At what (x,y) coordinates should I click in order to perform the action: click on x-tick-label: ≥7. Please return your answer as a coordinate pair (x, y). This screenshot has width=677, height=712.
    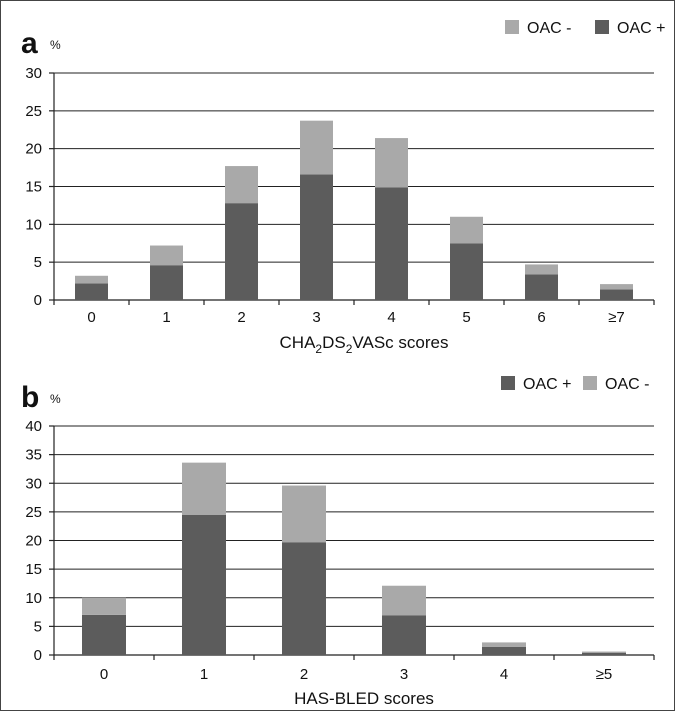
    Looking at the image, I should click on (616, 317).